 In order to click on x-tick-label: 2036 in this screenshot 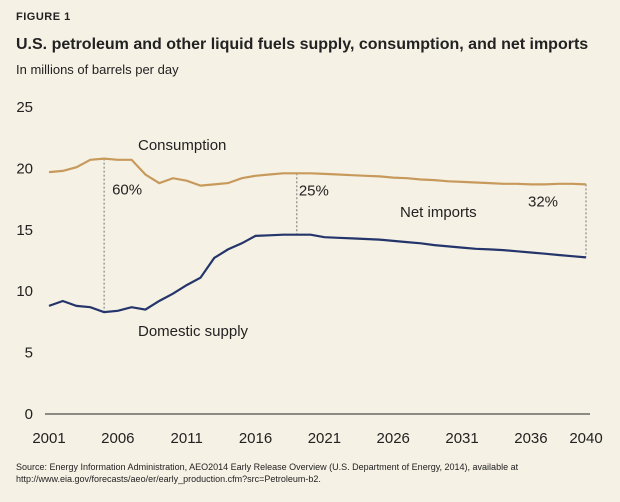, I will do `click(530, 438)`.